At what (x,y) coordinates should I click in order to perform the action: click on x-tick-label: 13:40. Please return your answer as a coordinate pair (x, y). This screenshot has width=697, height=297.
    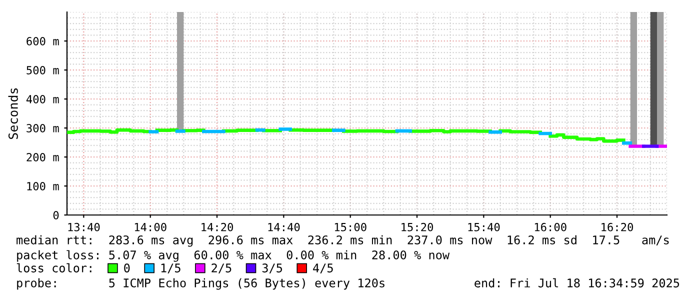
    Looking at the image, I should click on (84, 227).